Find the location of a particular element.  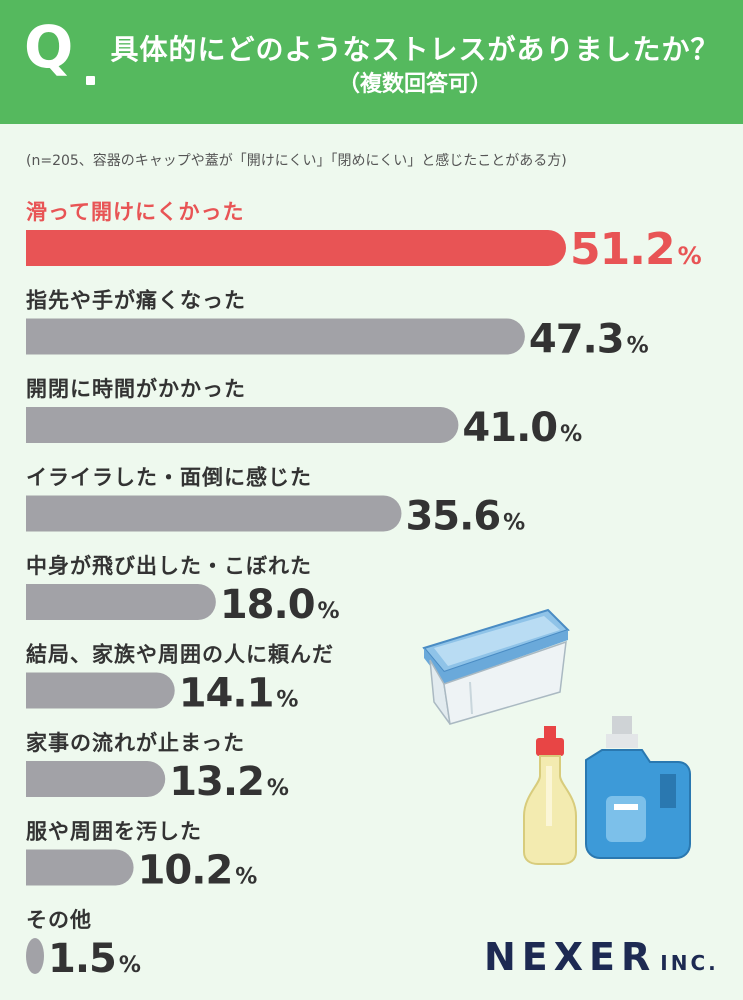

value-label: 41.0% is located at coordinates (522, 428).